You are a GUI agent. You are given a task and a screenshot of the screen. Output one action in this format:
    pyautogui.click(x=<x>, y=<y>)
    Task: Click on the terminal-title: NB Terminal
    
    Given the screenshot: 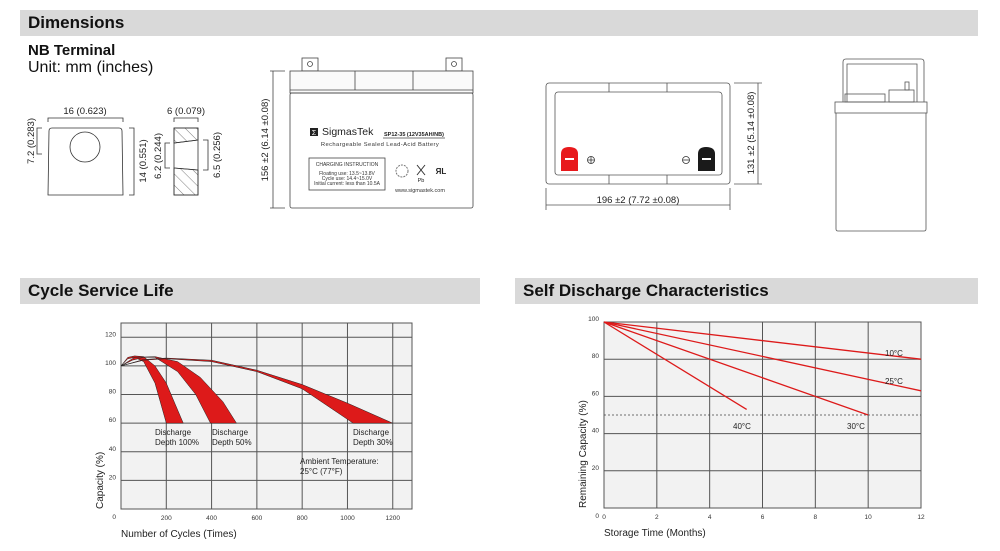 What is the action you would take?
    pyautogui.click(x=72, y=50)
    